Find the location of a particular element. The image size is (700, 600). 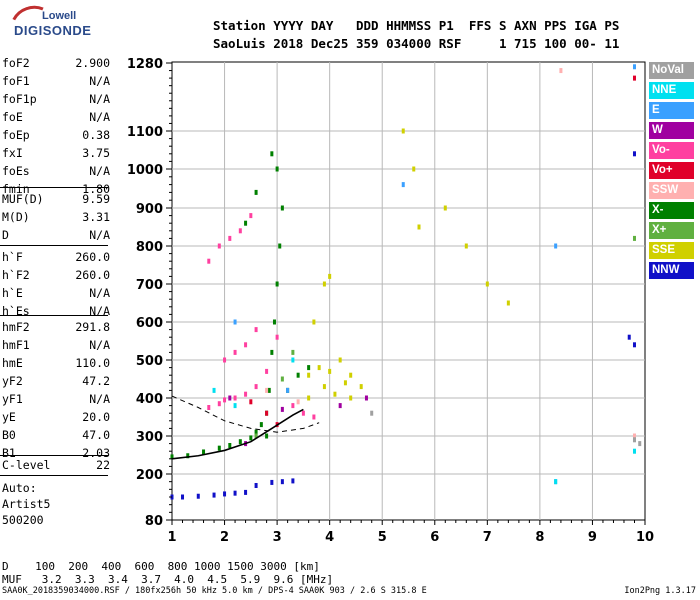

y-tick-label: 600 is located at coordinates (149, 323).